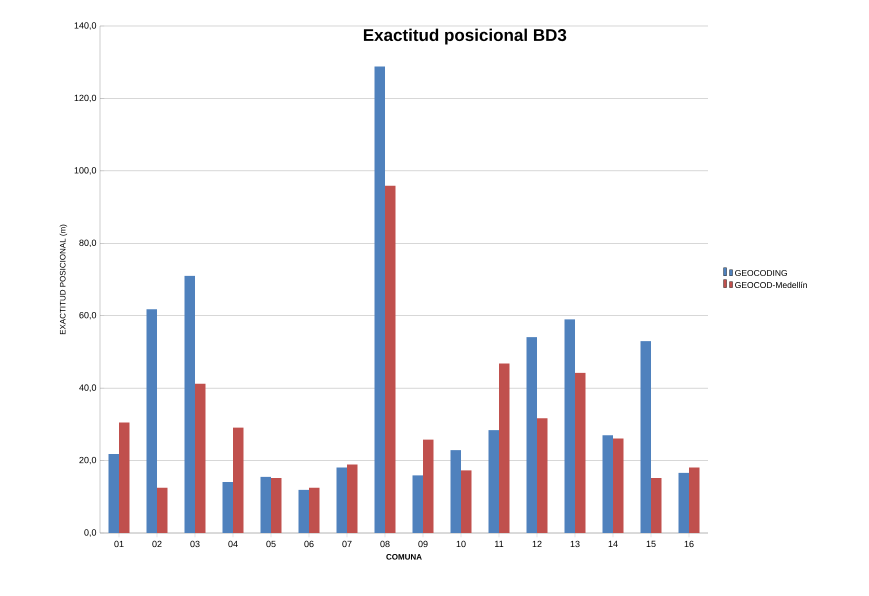 This screenshot has width=869, height=596. I want to click on x-tick-label: 04, so click(233, 544).